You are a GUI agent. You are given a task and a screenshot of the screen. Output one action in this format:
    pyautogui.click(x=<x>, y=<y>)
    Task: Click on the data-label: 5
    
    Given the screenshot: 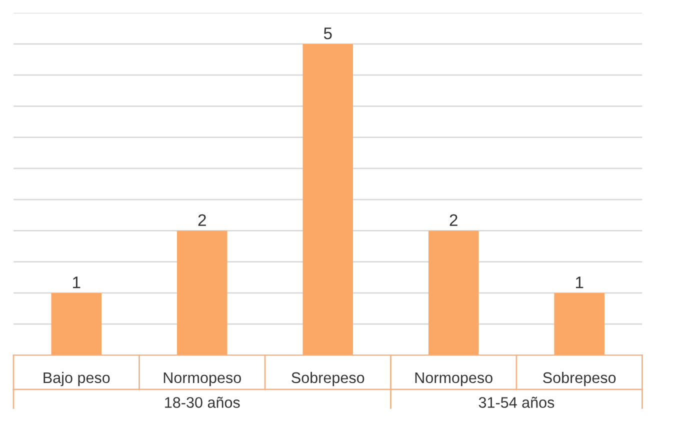 What is the action you would take?
    pyautogui.click(x=328, y=34)
    